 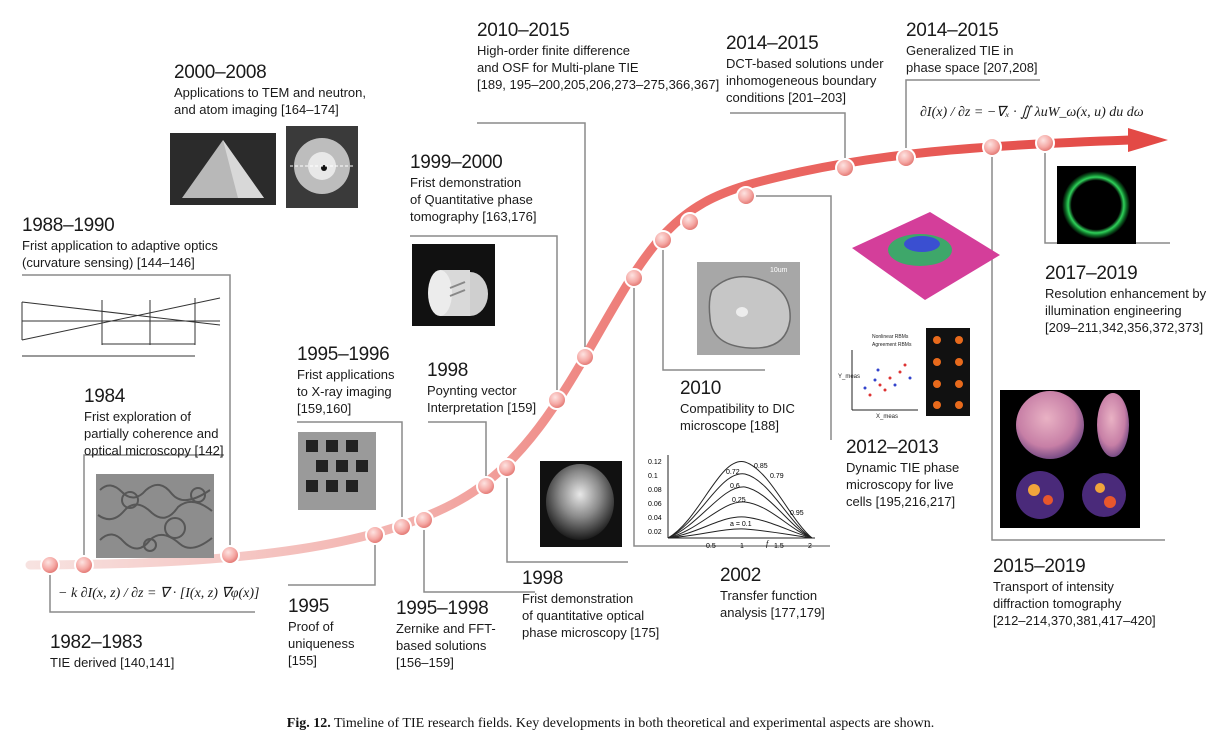 What do you see at coordinates (711, 546) in the screenshot?
I see `tf-x-tick: 0.5` at bounding box center [711, 546].